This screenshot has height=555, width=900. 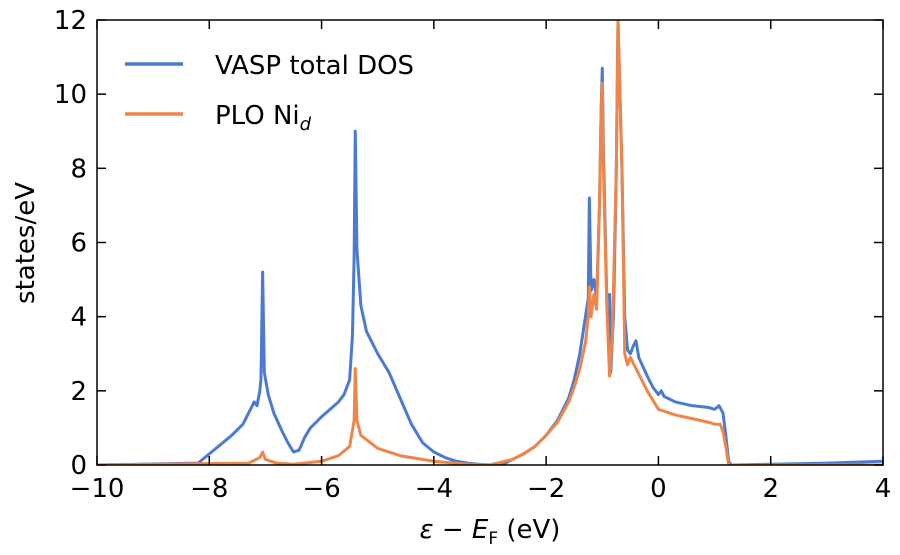 I want to click on legend-label: VASP total DOS, so click(x=314, y=66).